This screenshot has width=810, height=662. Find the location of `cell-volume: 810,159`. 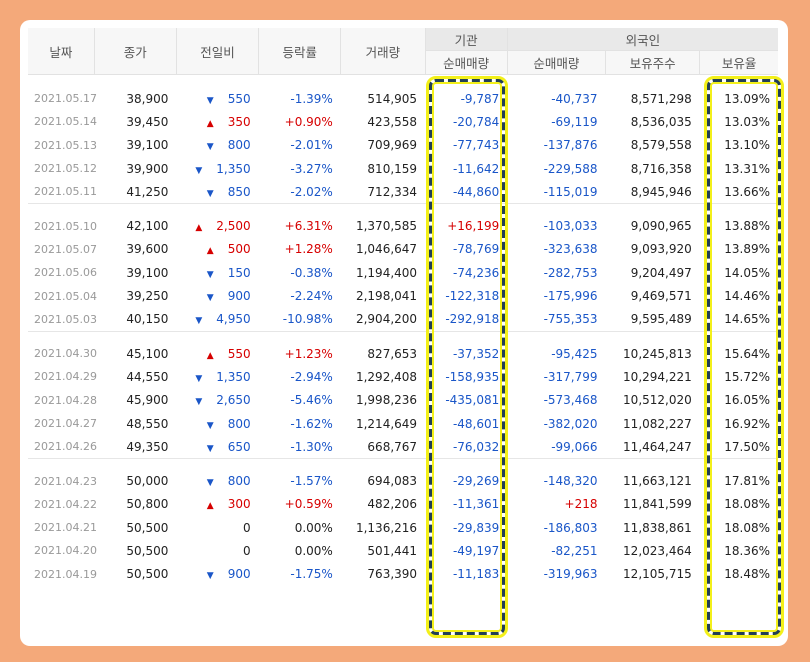

cell-volume: 810,159 is located at coordinates (392, 168).